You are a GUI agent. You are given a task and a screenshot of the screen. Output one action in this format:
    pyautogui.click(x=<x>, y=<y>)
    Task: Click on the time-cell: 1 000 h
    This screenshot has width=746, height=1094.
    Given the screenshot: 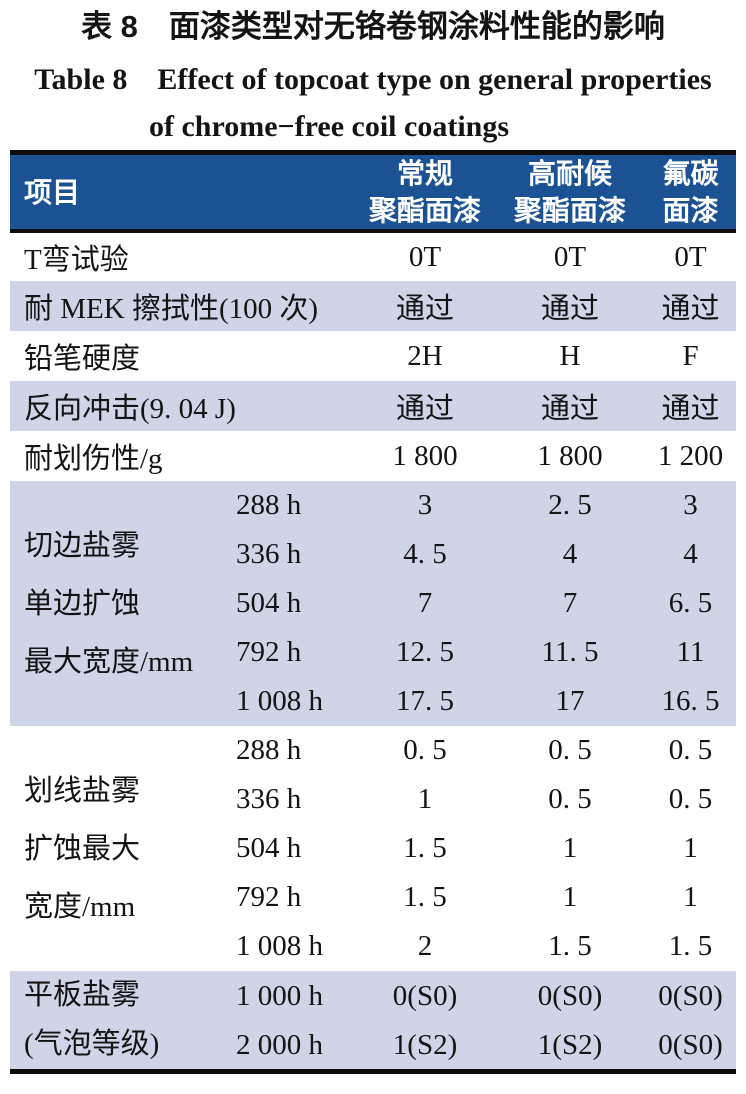 What is the action you would take?
    pyautogui.click(x=293, y=996)
    